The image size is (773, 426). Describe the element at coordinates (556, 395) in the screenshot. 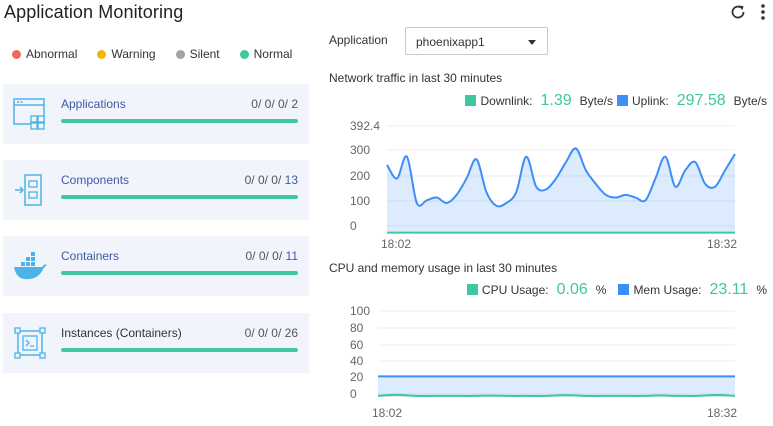

I see `cpu-usage-line` at that location.